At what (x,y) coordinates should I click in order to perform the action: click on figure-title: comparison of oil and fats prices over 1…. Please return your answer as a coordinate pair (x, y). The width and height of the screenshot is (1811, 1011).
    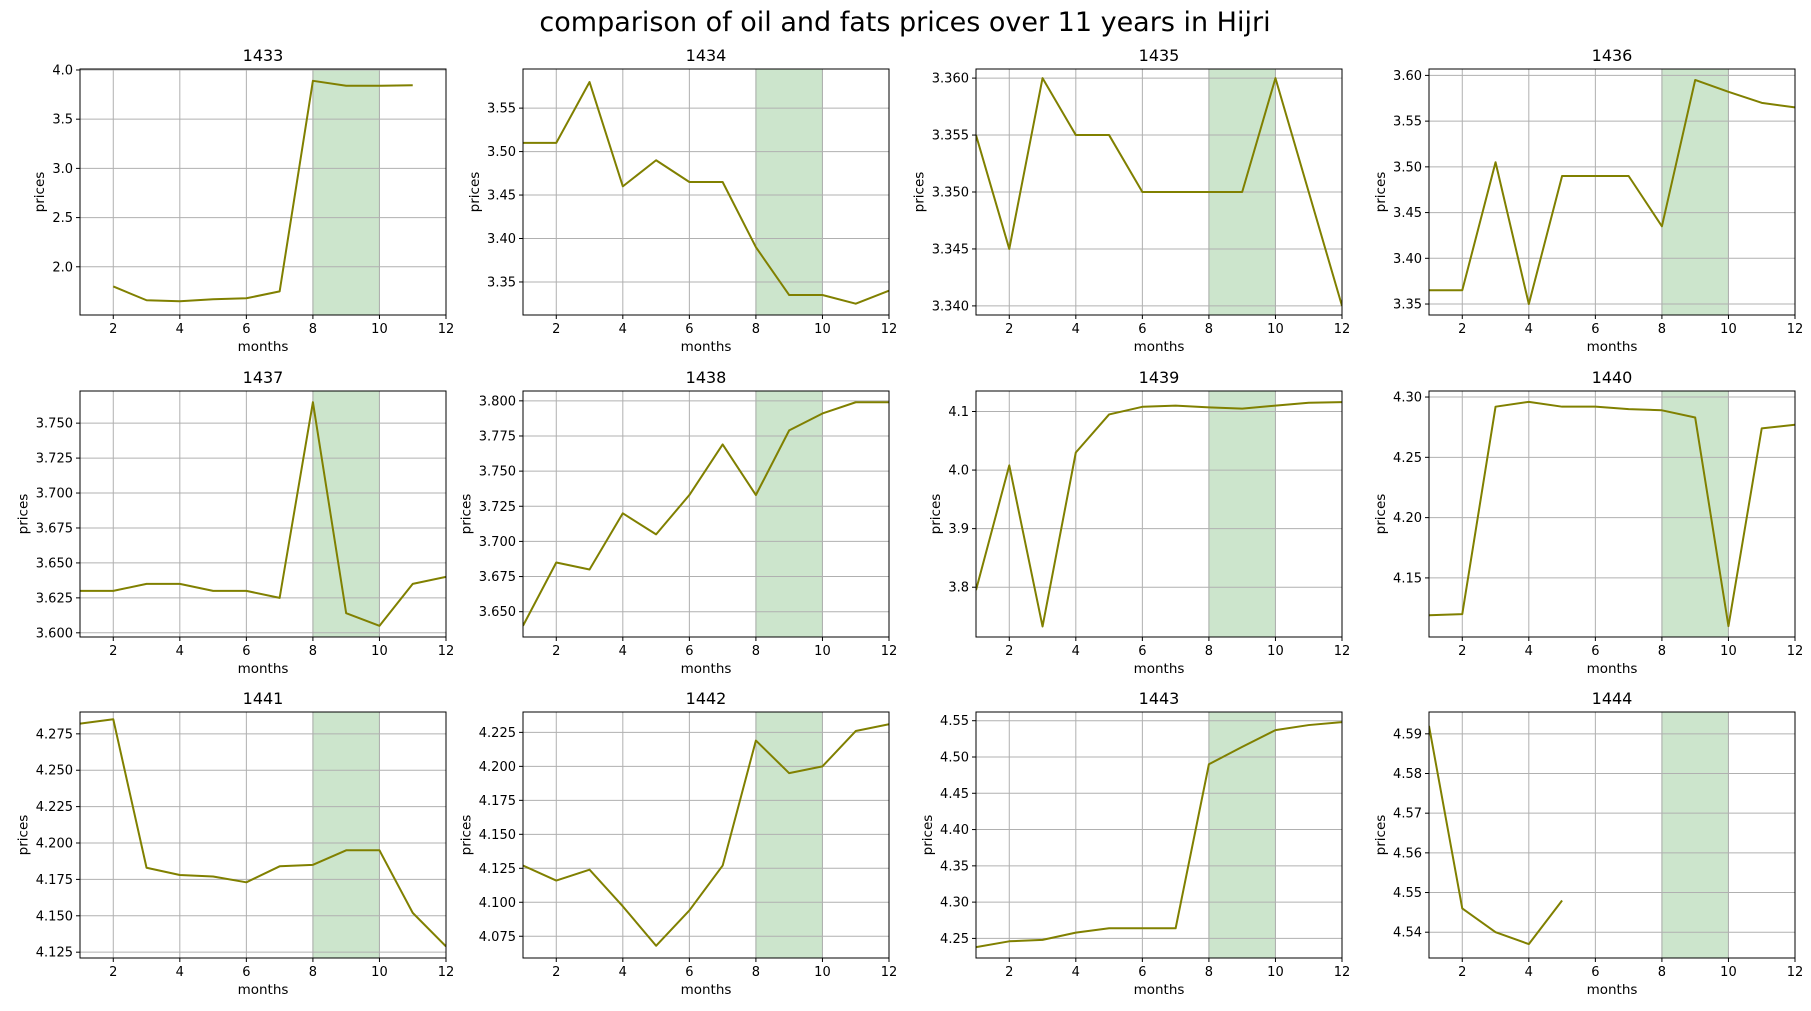
    Looking at the image, I should click on (904, 22).